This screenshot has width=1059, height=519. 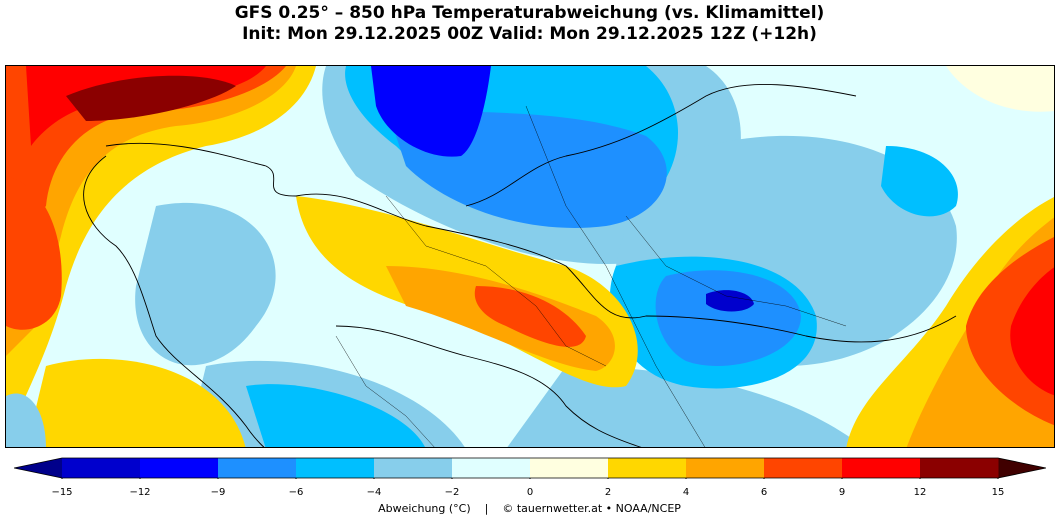 I want to click on colorbar, so click(x=530, y=468).